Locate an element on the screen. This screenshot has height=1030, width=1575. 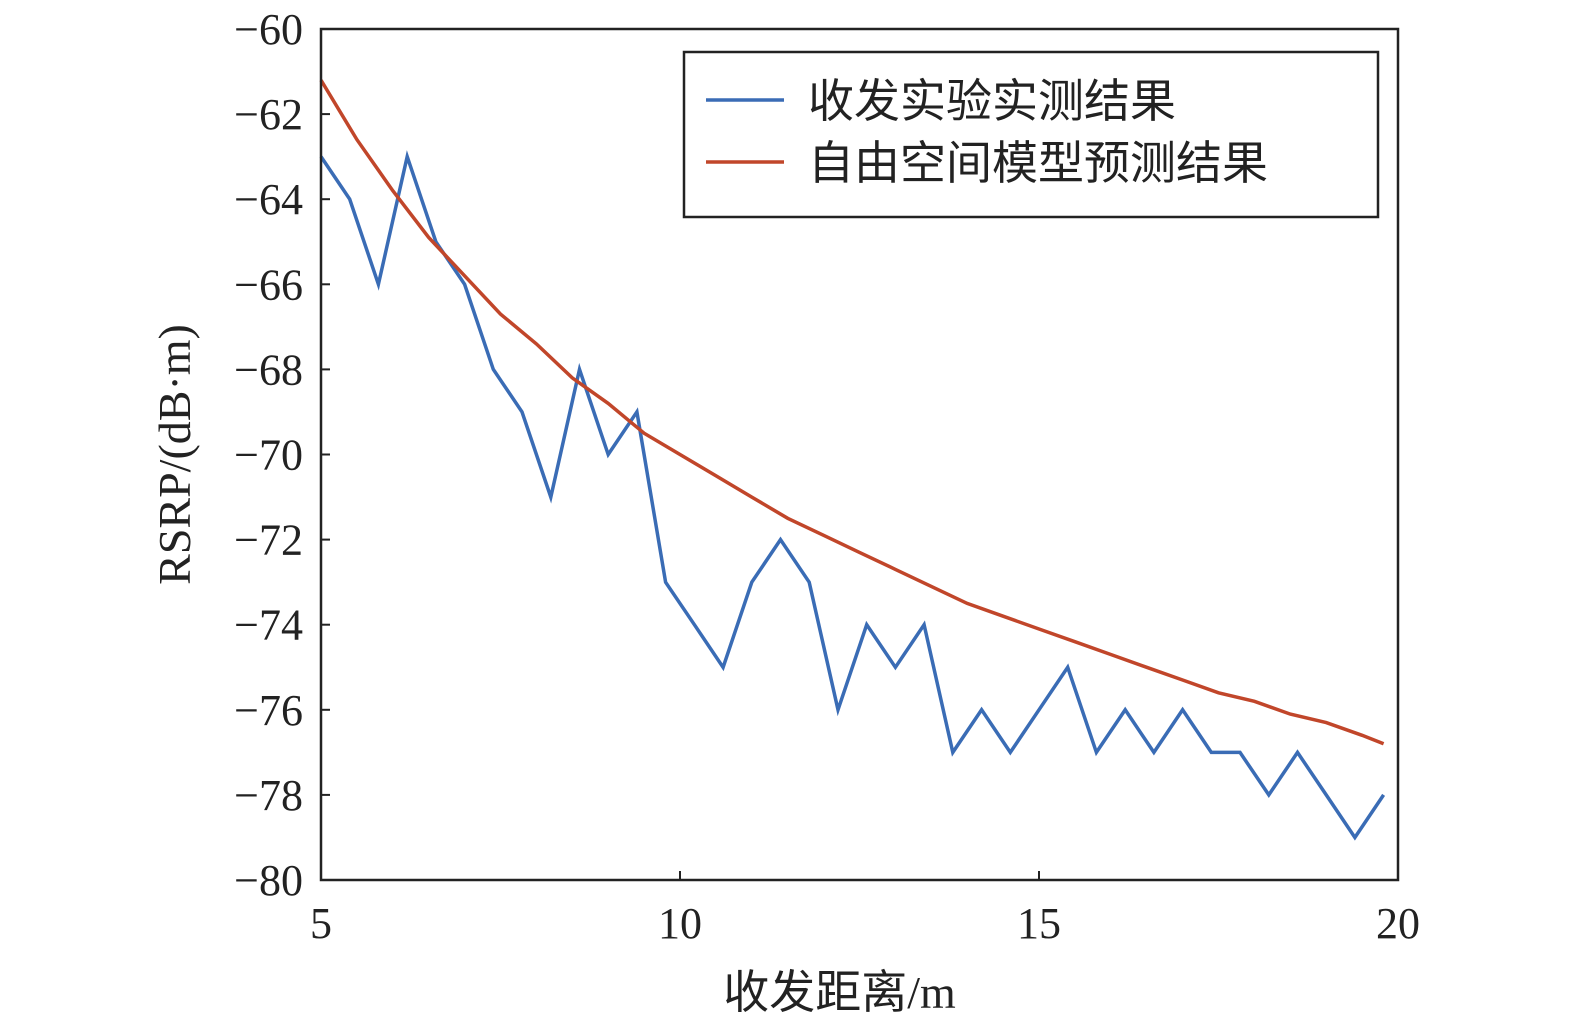
y-tick-label: −80 is located at coordinates (268, 880).